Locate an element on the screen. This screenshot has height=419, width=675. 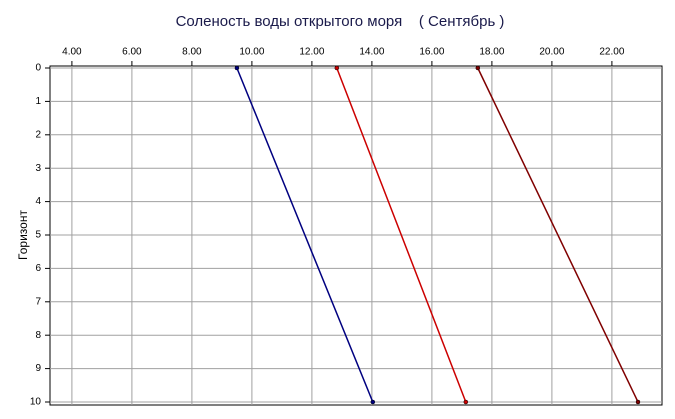
y-tick-label: 6 is located at coordinates (38, 268).